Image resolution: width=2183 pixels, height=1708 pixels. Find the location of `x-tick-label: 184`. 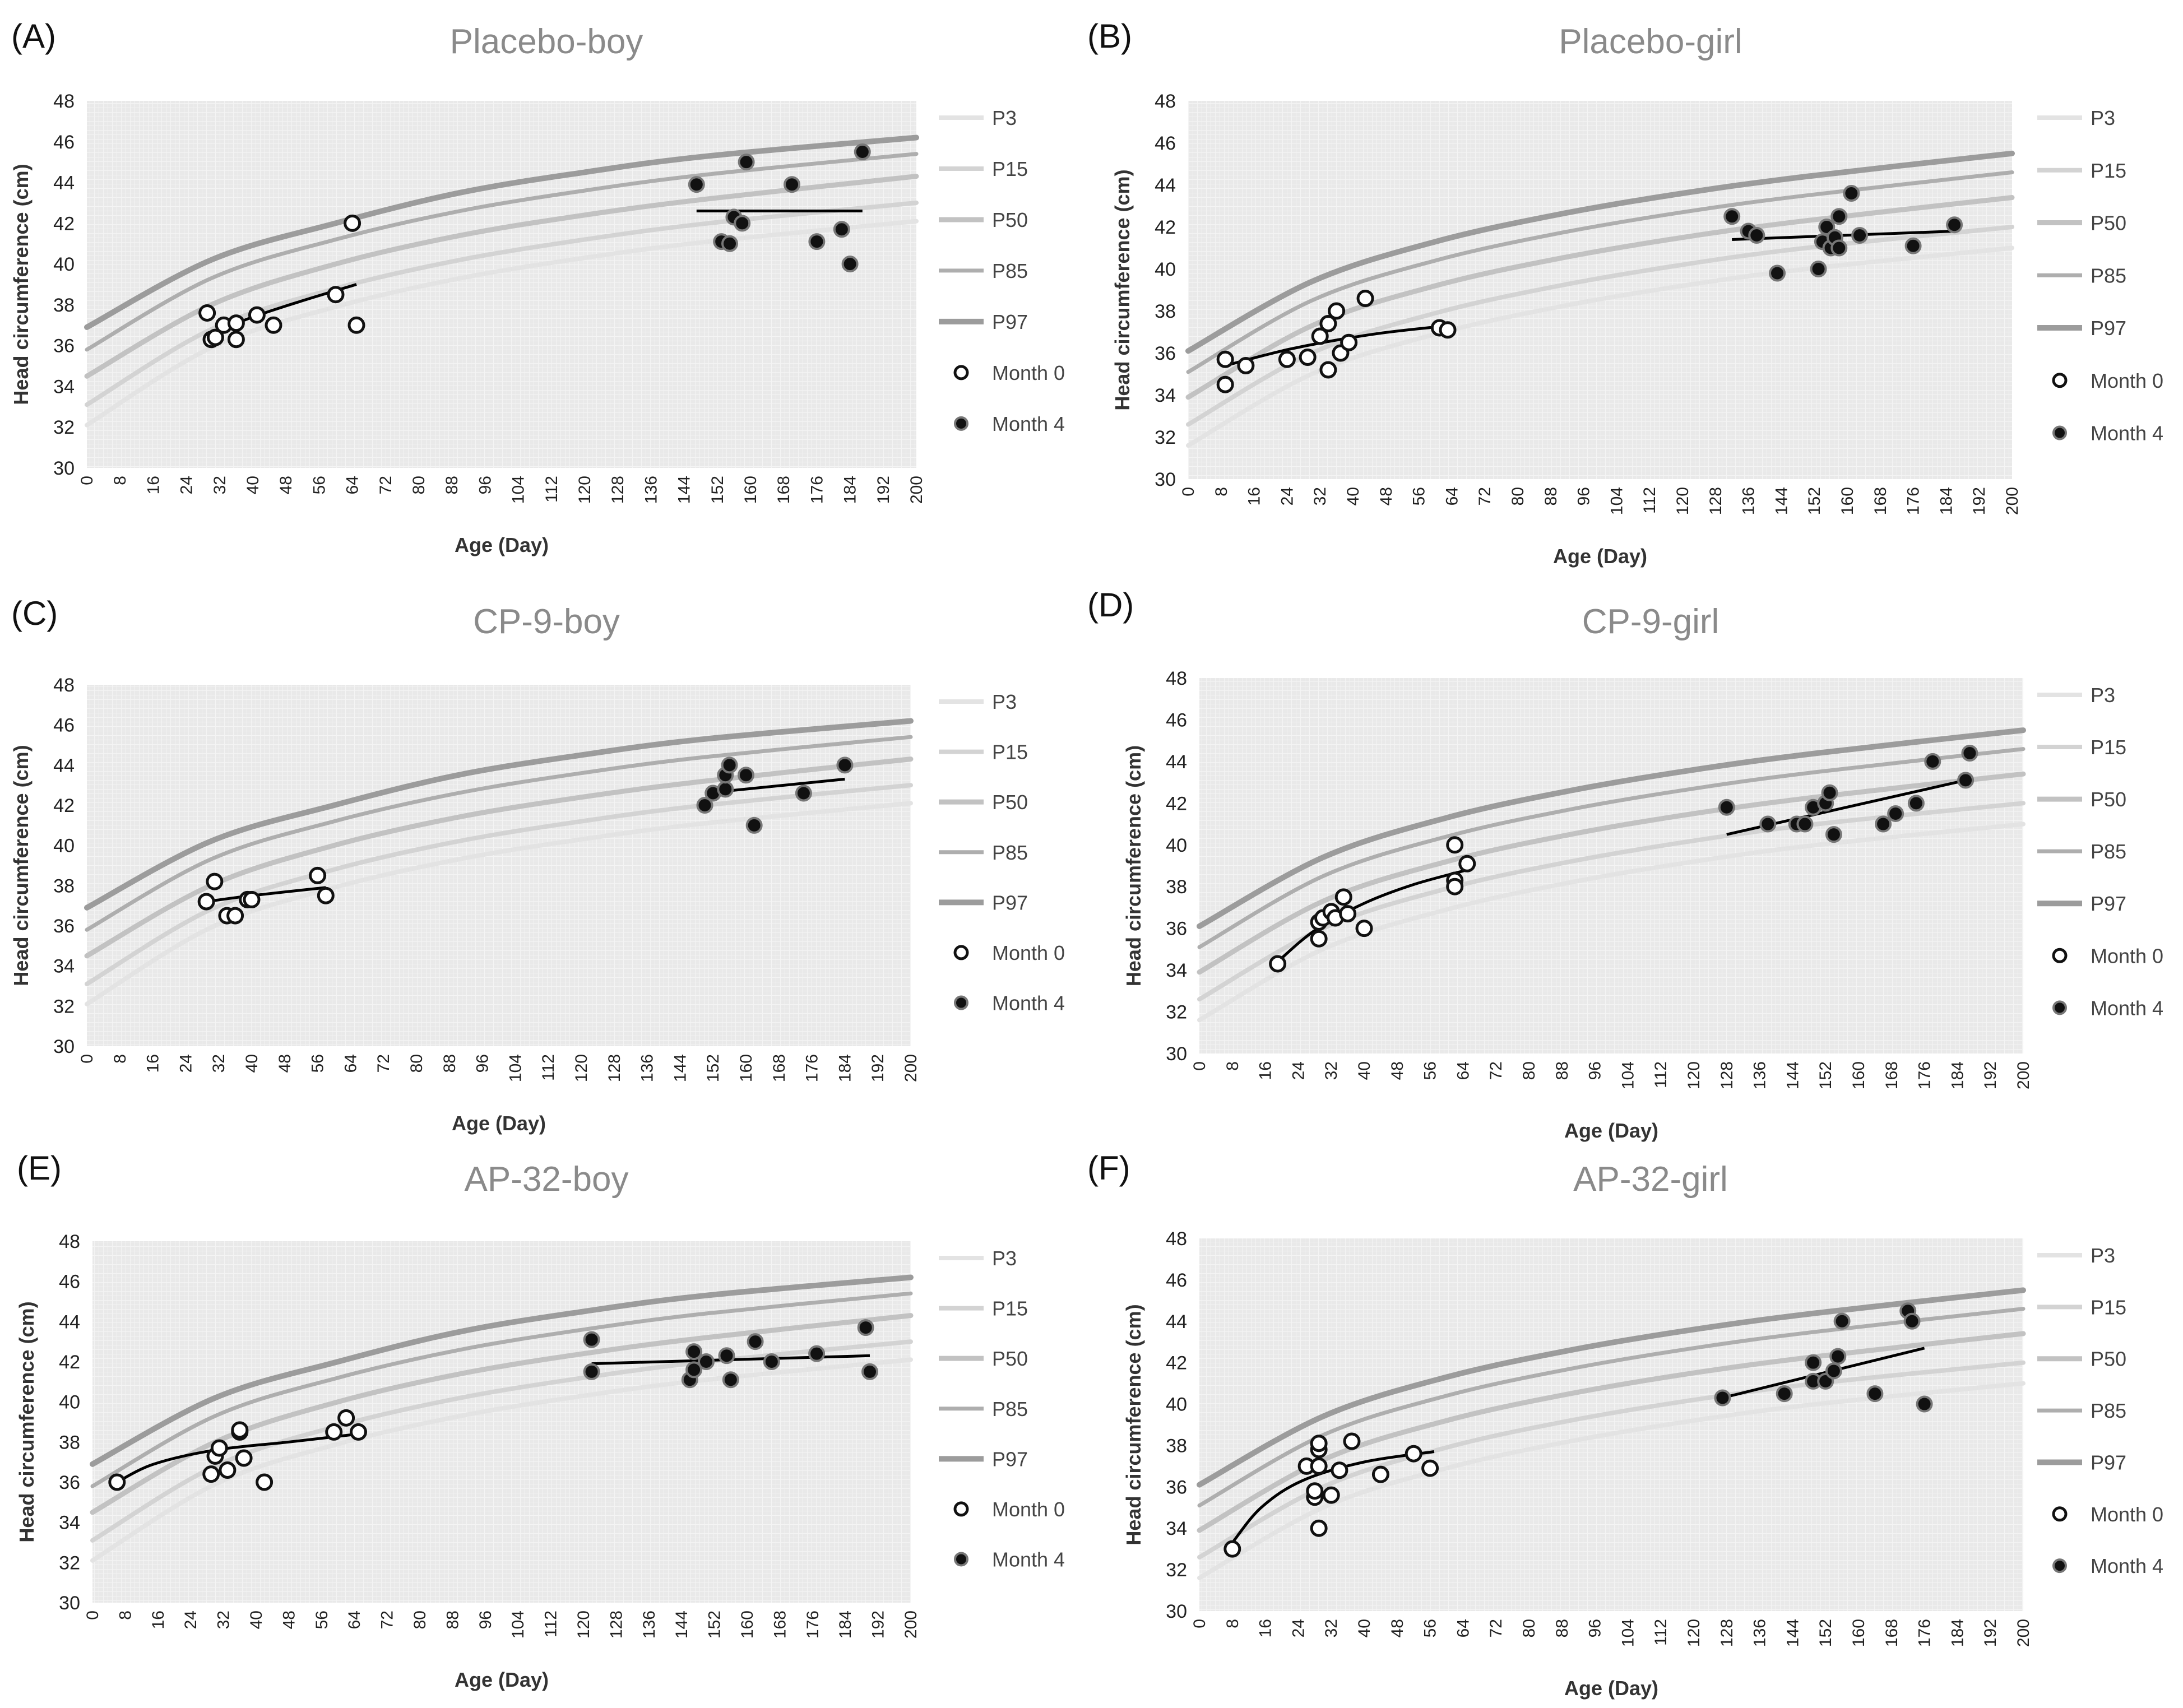

x-tick-label: 184 is located at coordinates (850, 490).